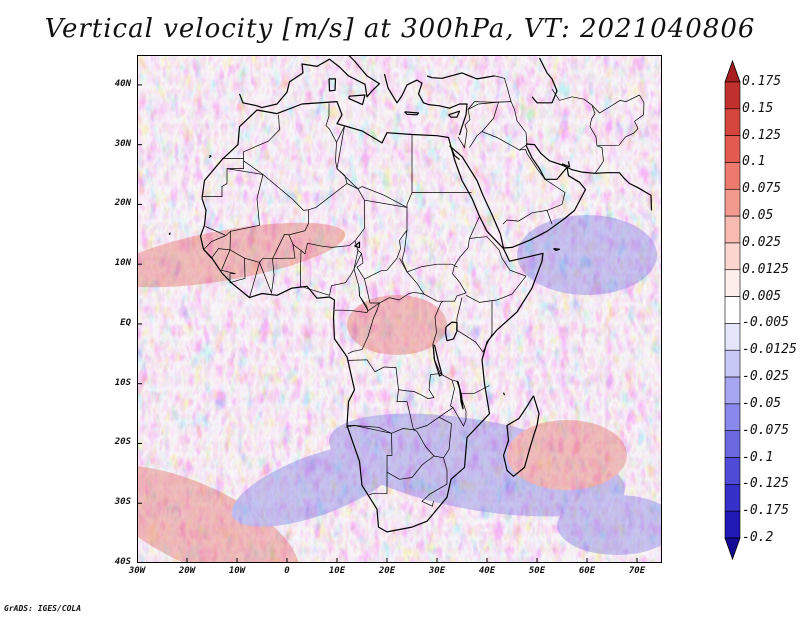 Image resolution: width=800 pixels, height=618 pixels. Describe the element at coordinates (765, 323) in the screenshot. I see `colorbar-label: -0.005` at that location.